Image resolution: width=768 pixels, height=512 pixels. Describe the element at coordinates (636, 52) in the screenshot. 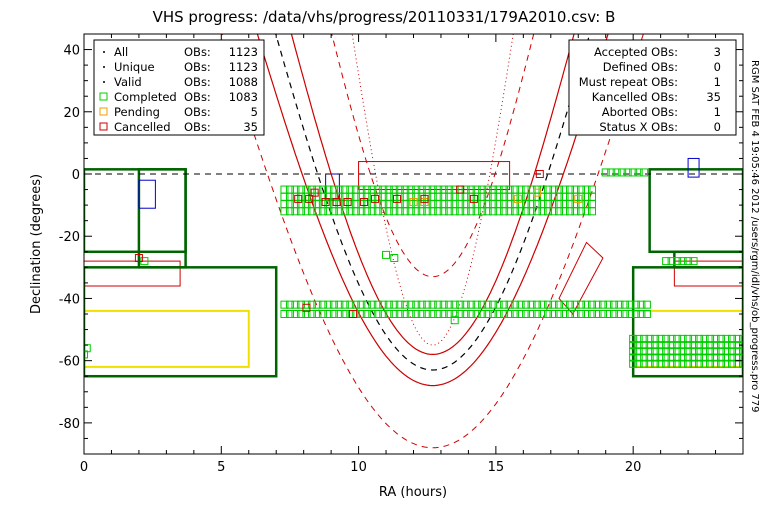

I see `legend-right-label: Accepted OBs:` at that location.